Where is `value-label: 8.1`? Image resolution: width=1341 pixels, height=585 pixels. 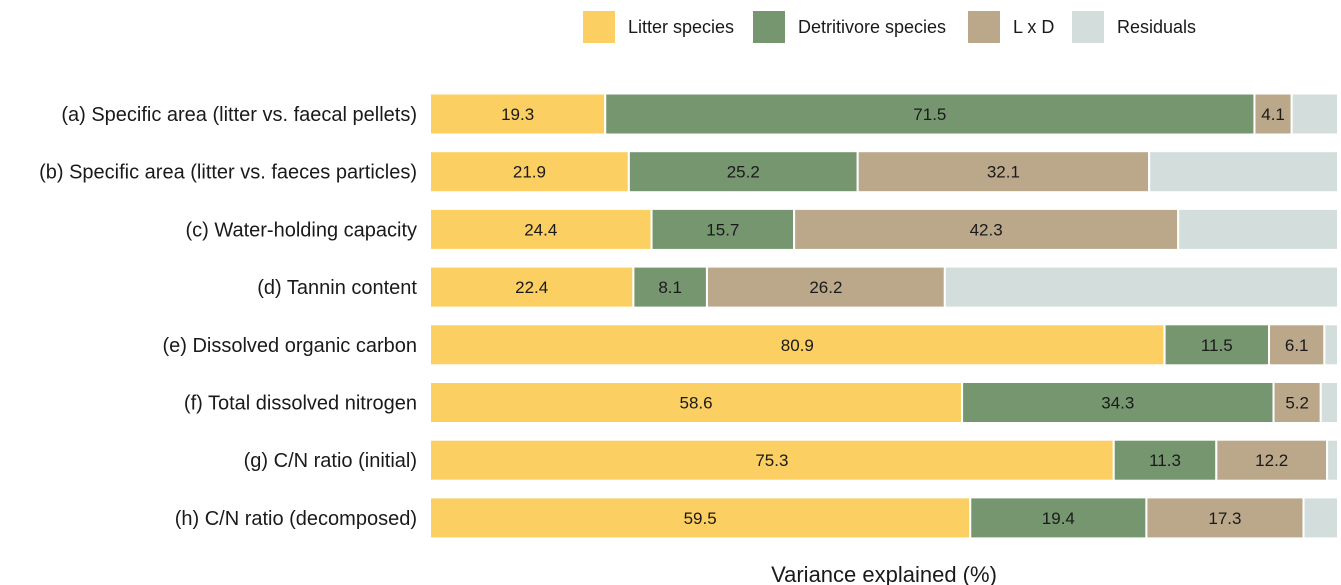
value-label: 8.1 is located at coordinates (670, 287).